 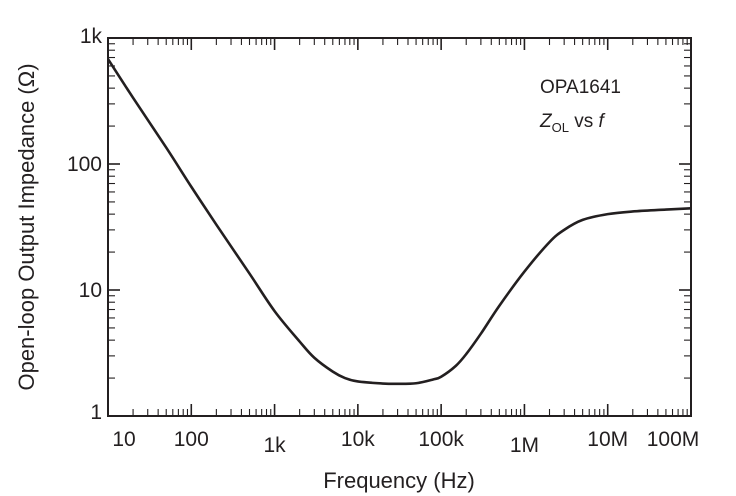 I want to click on x-tick-label: 10, so click(x=123, y=439).